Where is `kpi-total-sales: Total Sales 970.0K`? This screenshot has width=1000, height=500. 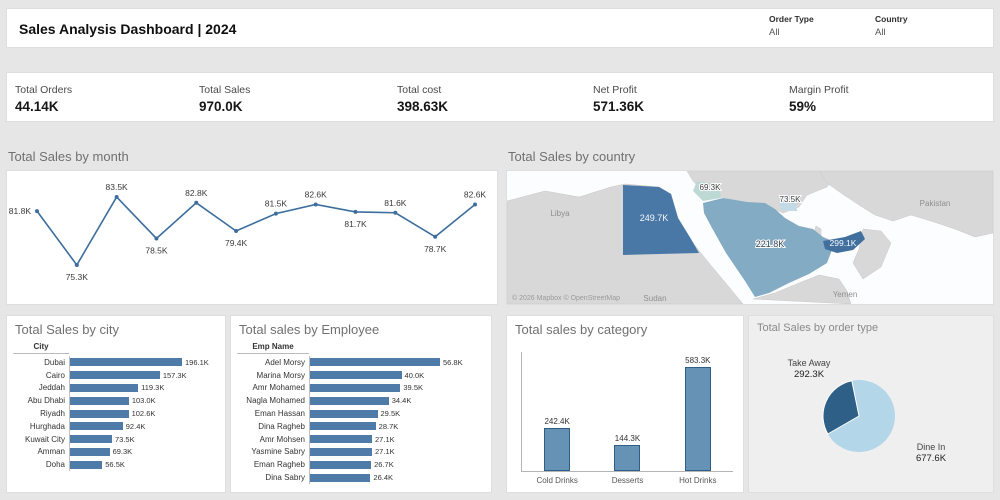 kpi-total-sales: Total Sales 970.0K is located at coordinates (224, 99).